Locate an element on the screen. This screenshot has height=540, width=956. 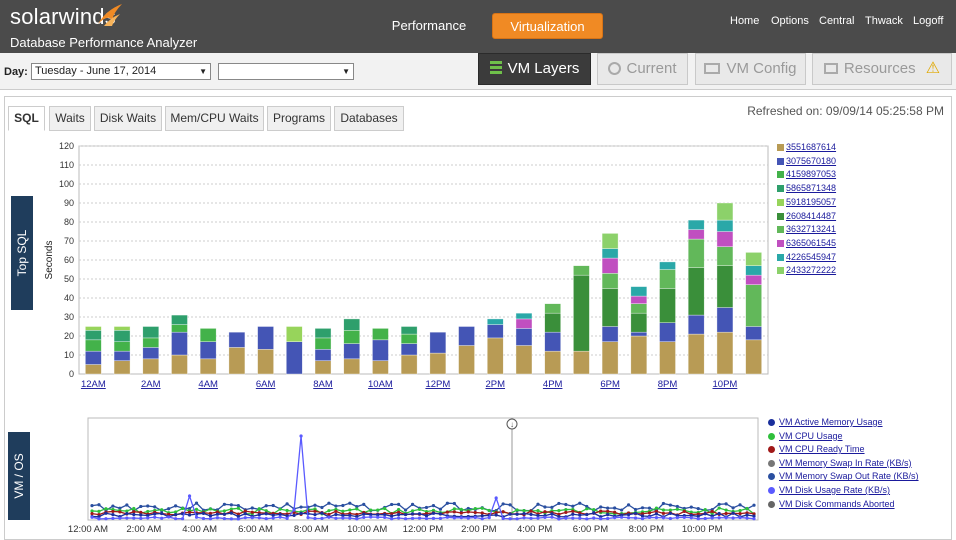
legend-label: 4226545947 is located at coordinates (811, 256).